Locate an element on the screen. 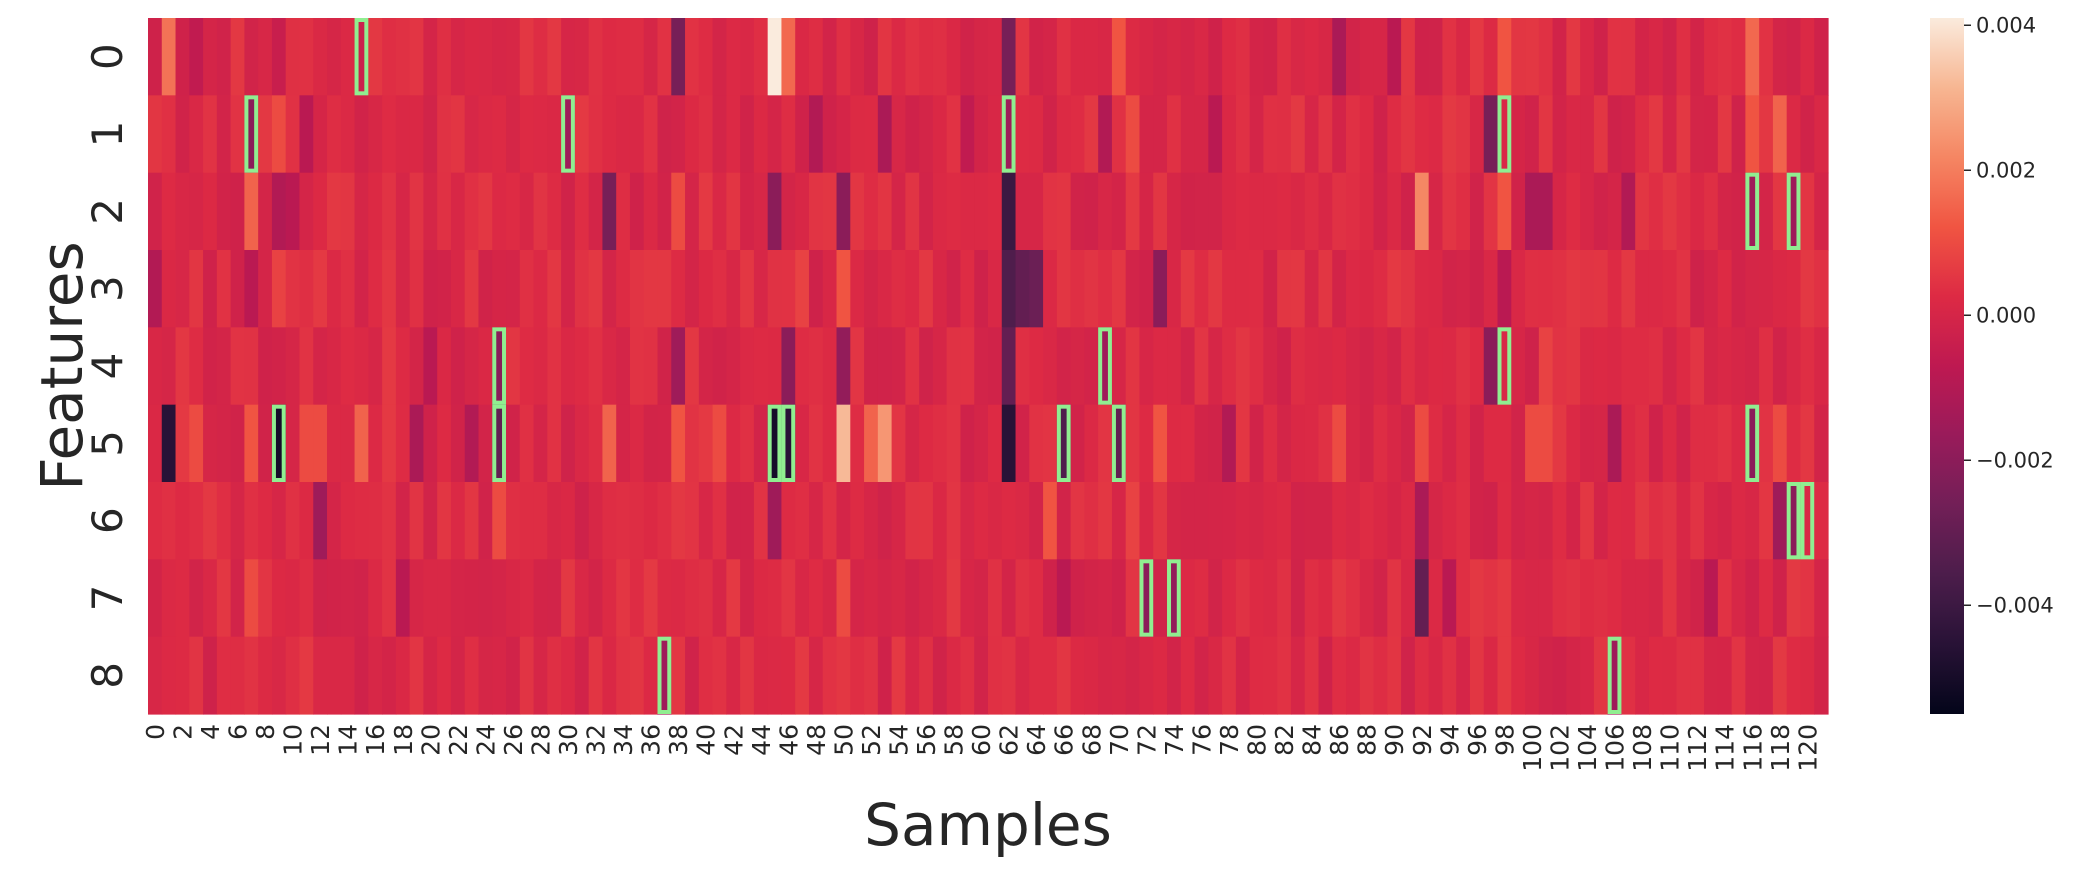 This screenshot has height=878, width=2080. x-tick-label: 54 is located at coordinates (898, 740).